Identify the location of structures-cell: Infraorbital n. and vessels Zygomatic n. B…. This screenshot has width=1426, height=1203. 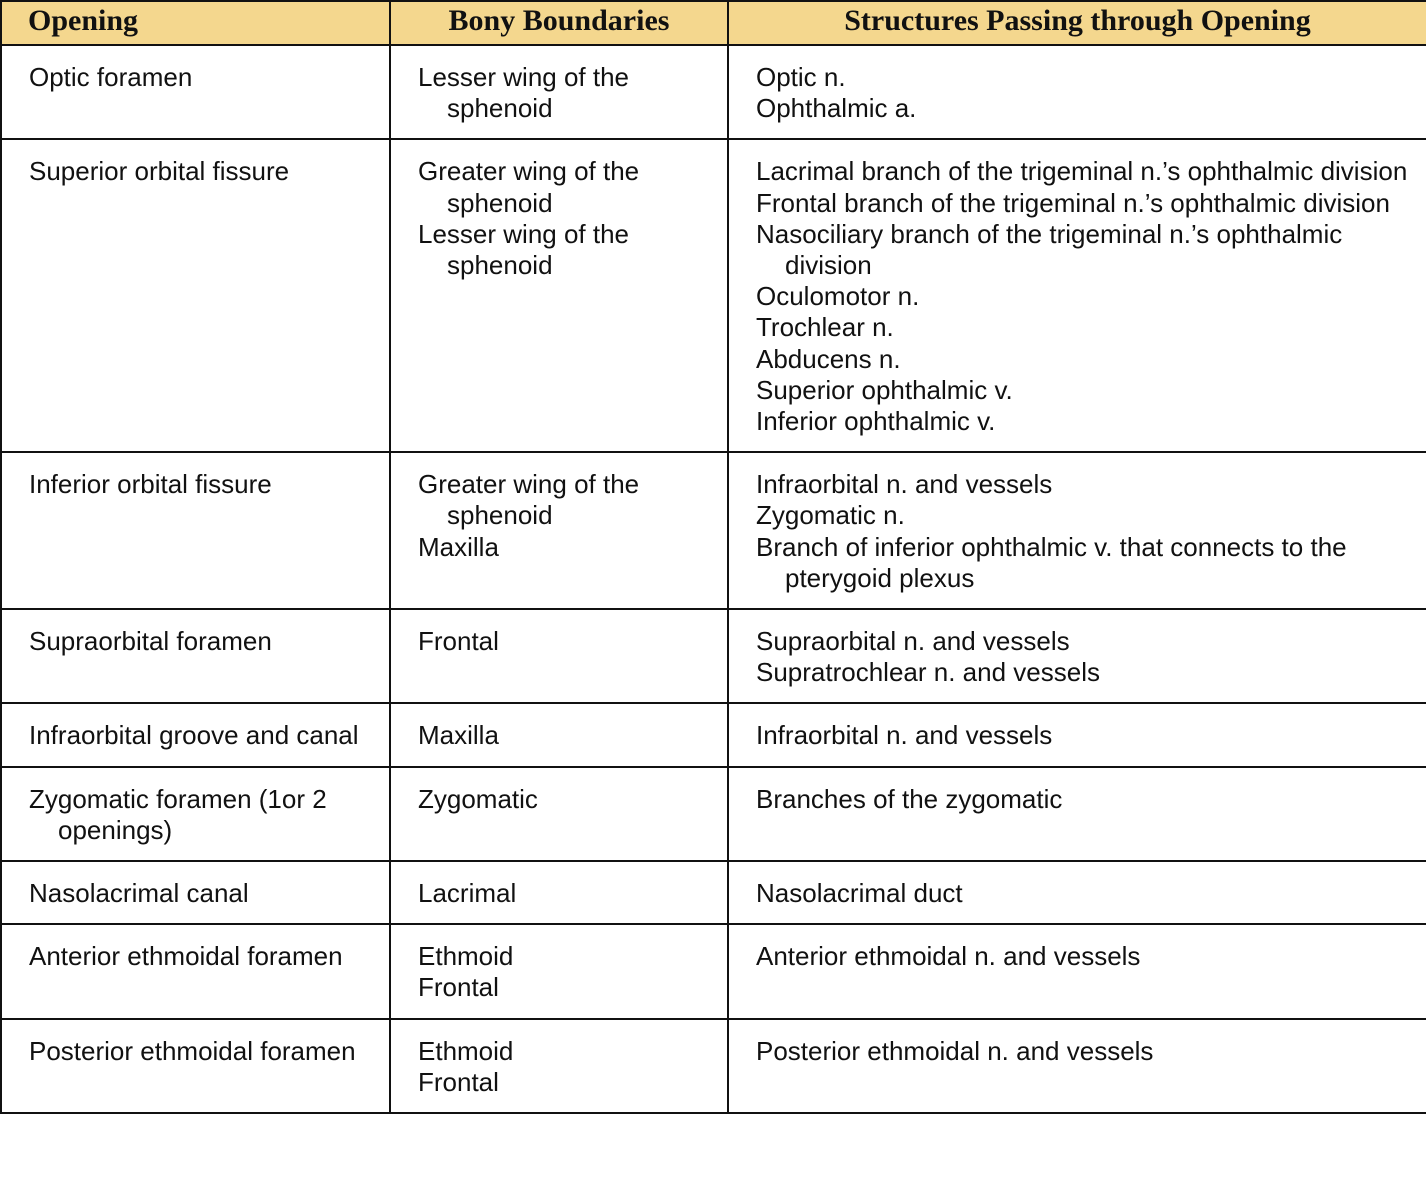
(1076, 531).